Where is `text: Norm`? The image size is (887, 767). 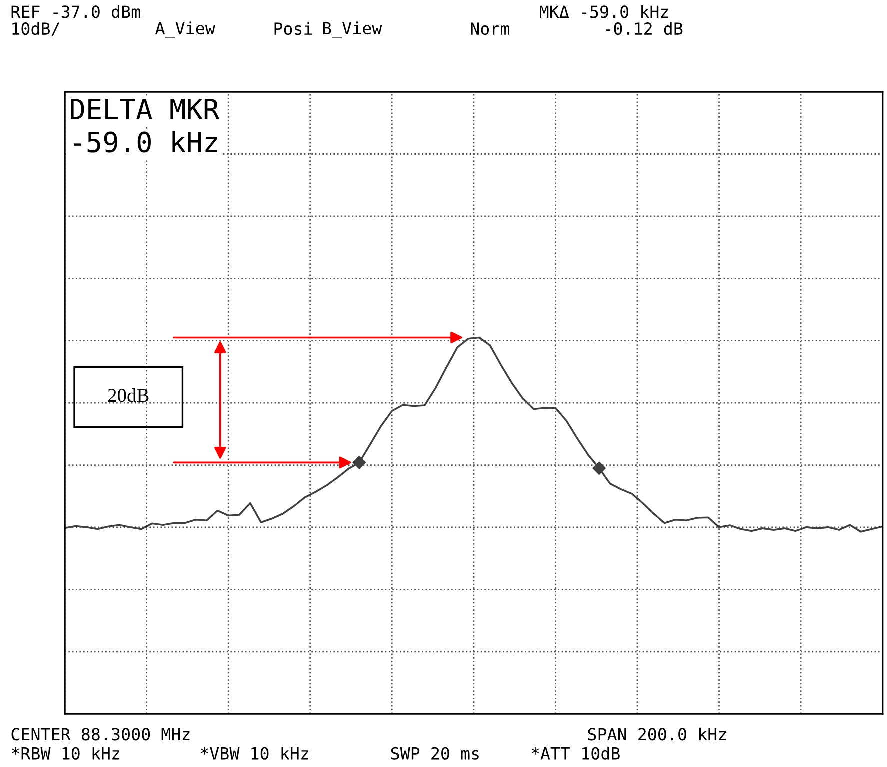
text: Norm is located at coordinates (490, 29).